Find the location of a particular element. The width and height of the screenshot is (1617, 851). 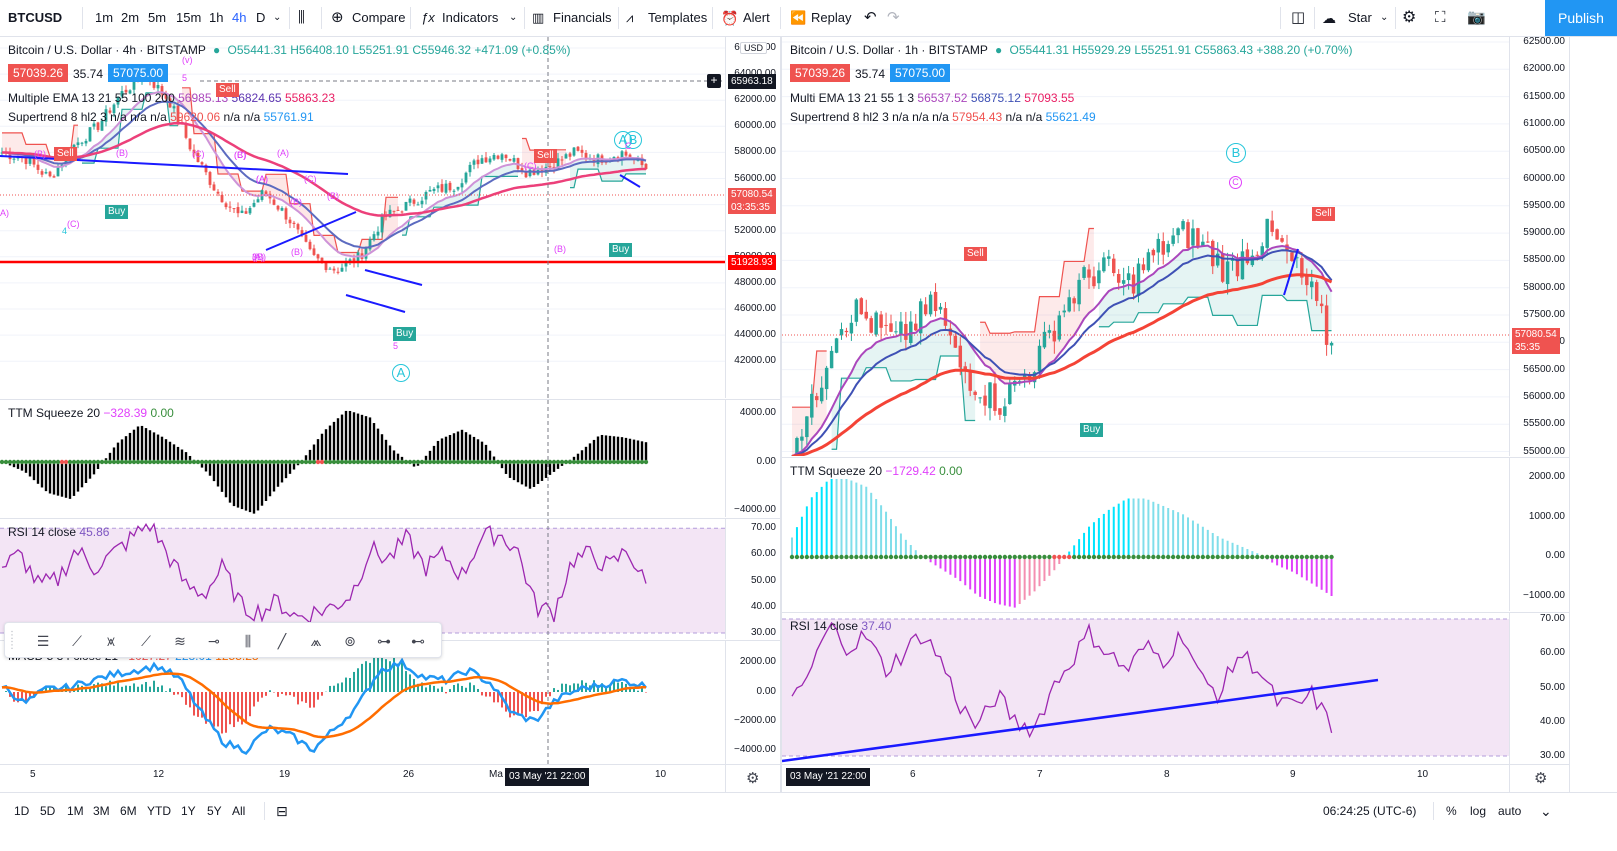

range-1y: 1Y is located at coordinates (188, 811).